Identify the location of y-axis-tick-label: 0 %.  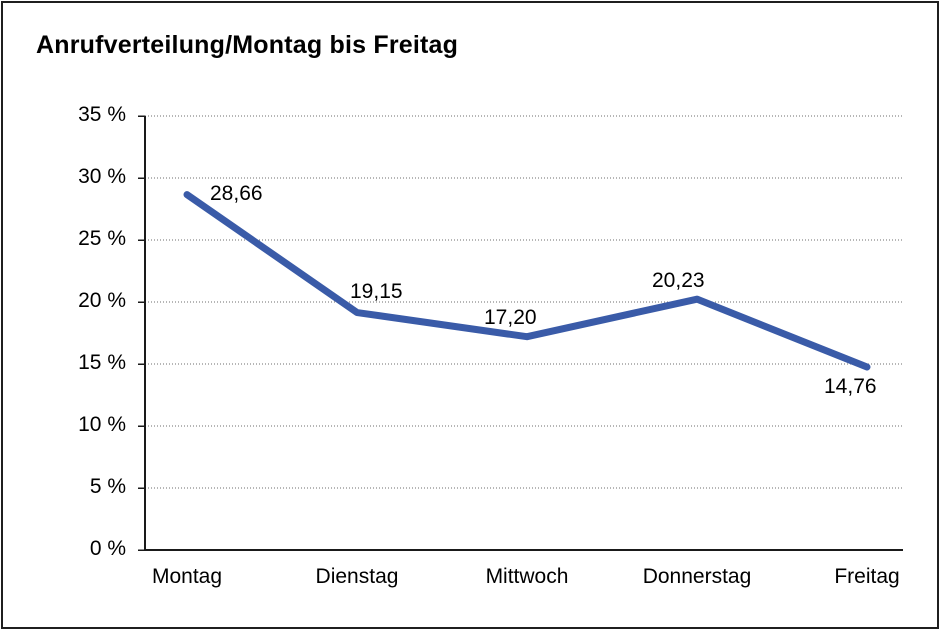
(107, 548).